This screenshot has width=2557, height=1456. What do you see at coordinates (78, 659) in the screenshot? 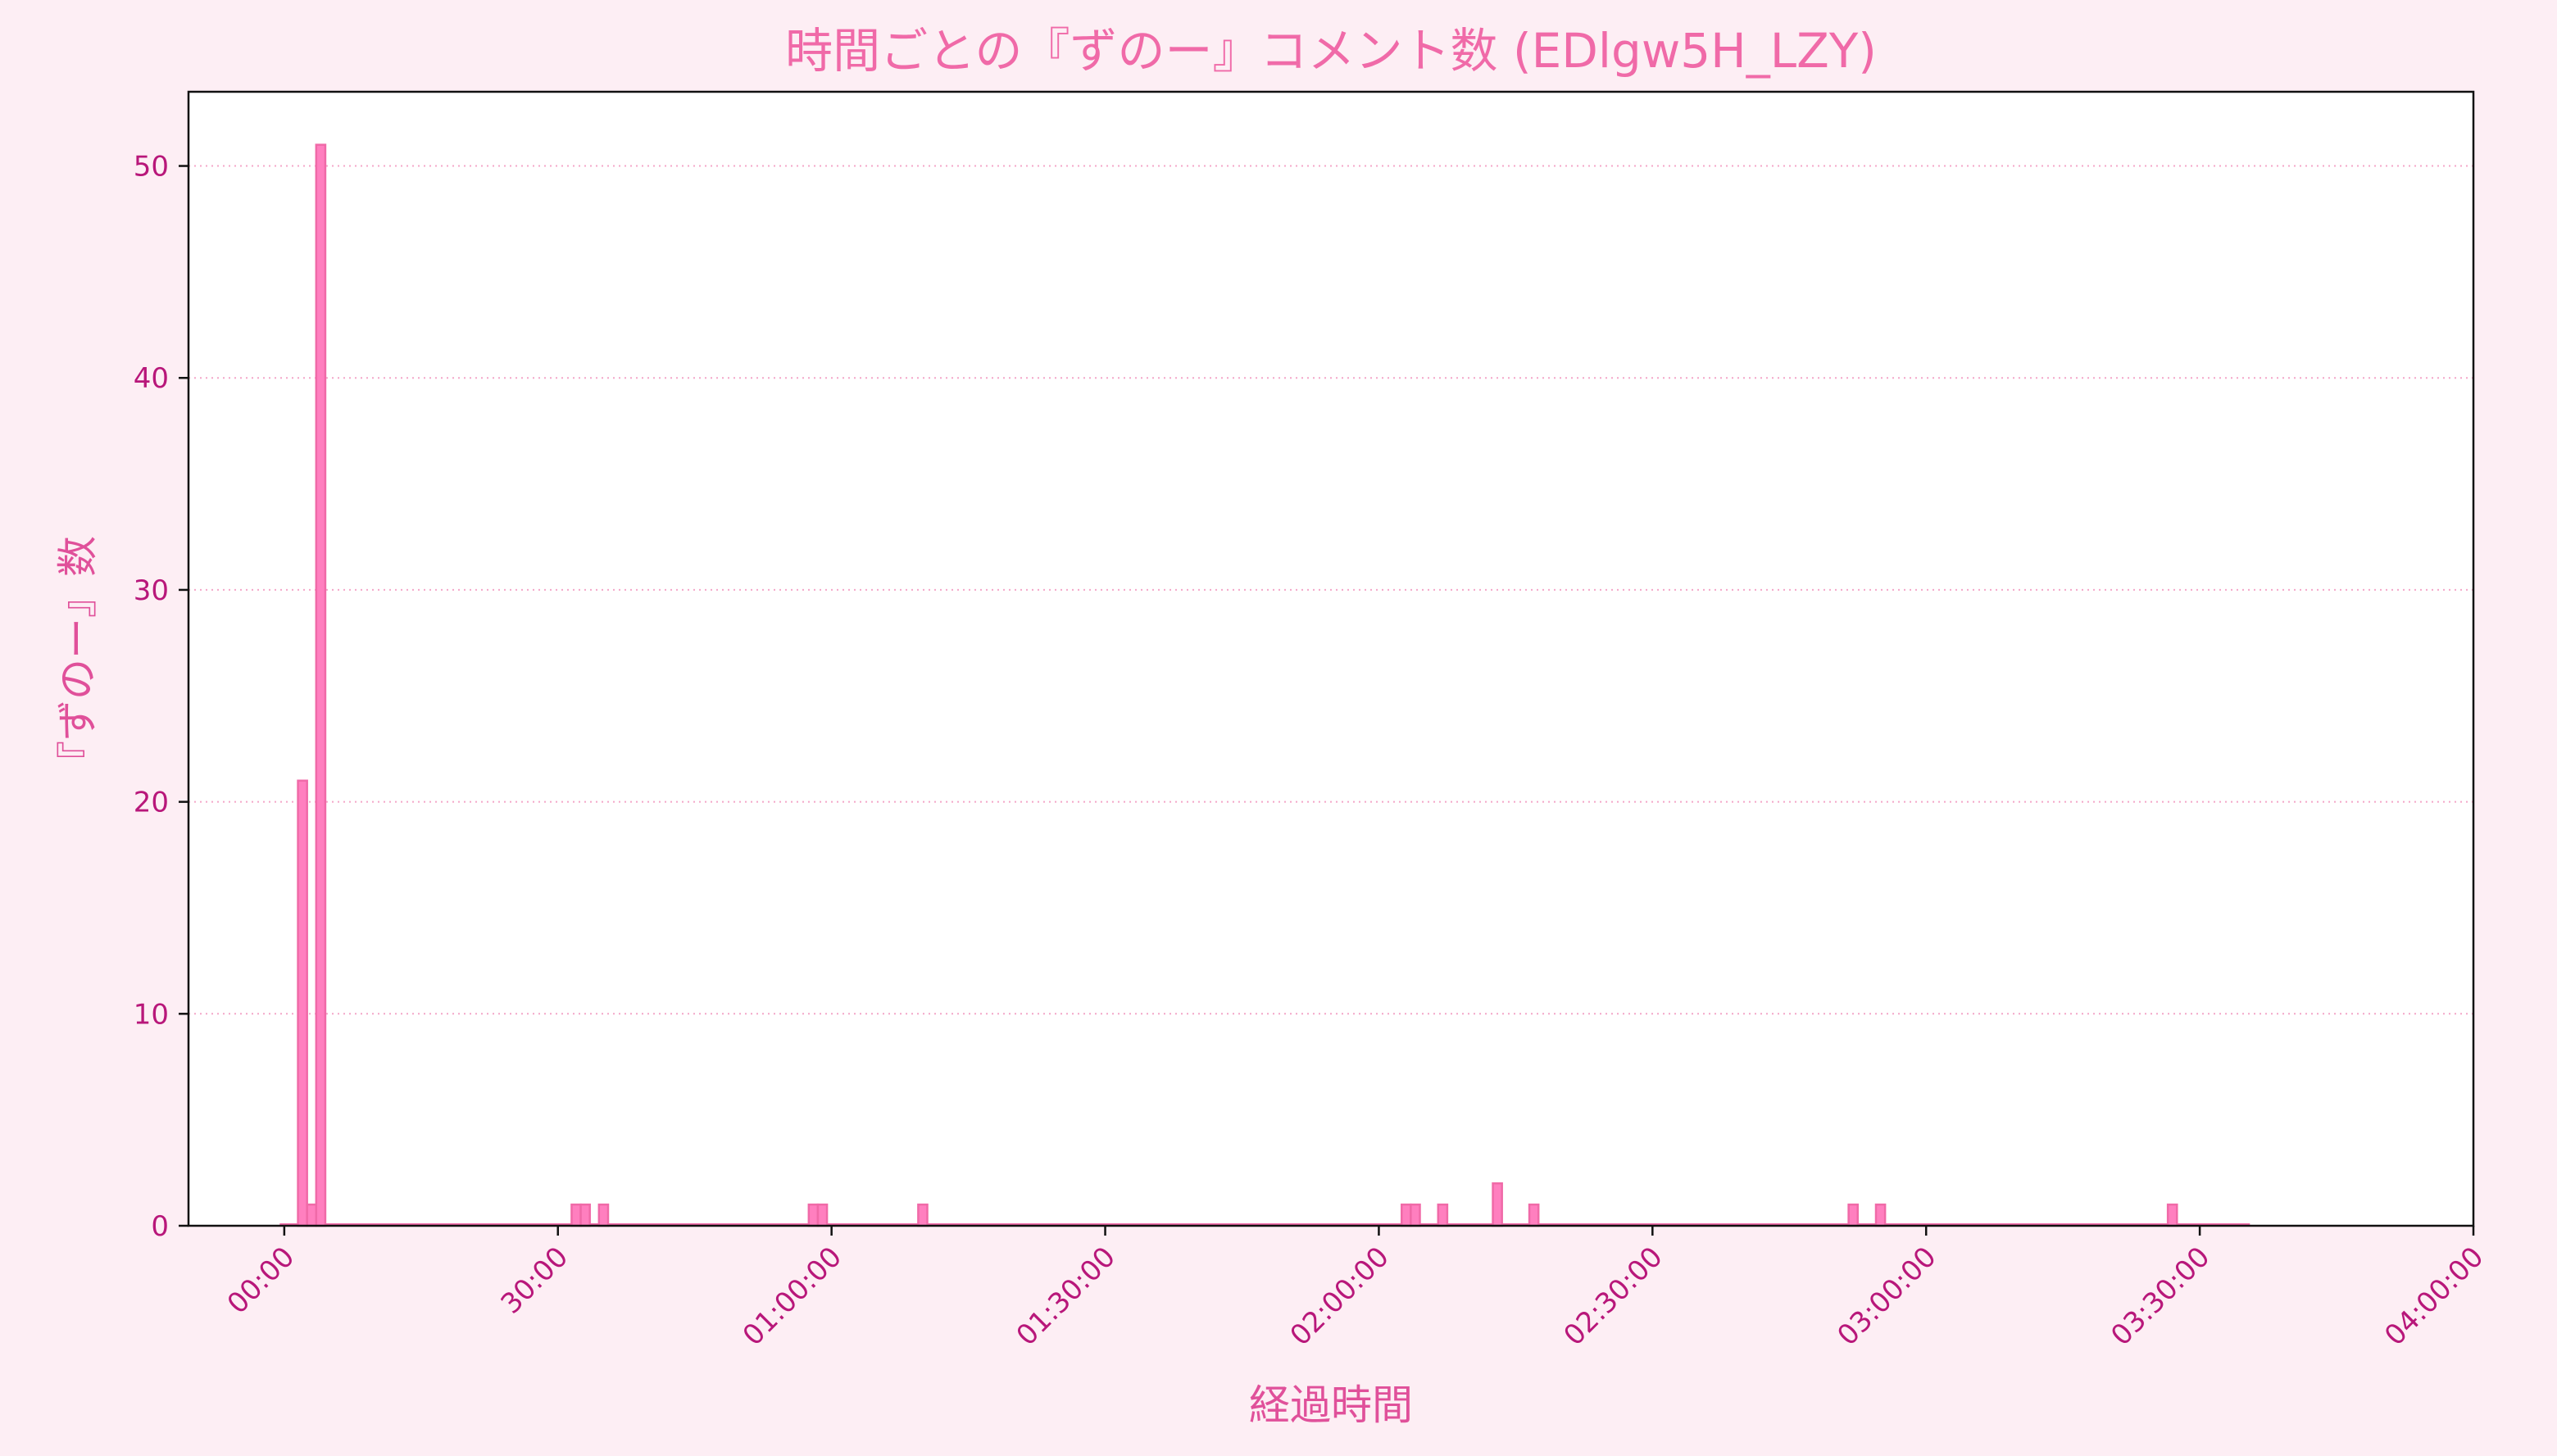
I see `y-axis-label: 『ずのー』数` at bounding box center [78, 659].